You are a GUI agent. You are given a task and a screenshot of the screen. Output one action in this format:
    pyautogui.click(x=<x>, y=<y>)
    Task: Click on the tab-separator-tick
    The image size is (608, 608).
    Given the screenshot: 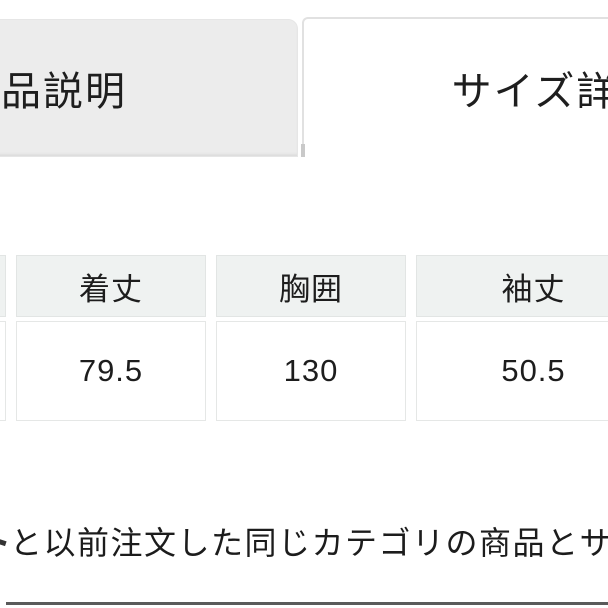 What is the action you would take?
    pyautogui.click(x=303, y=150)
    